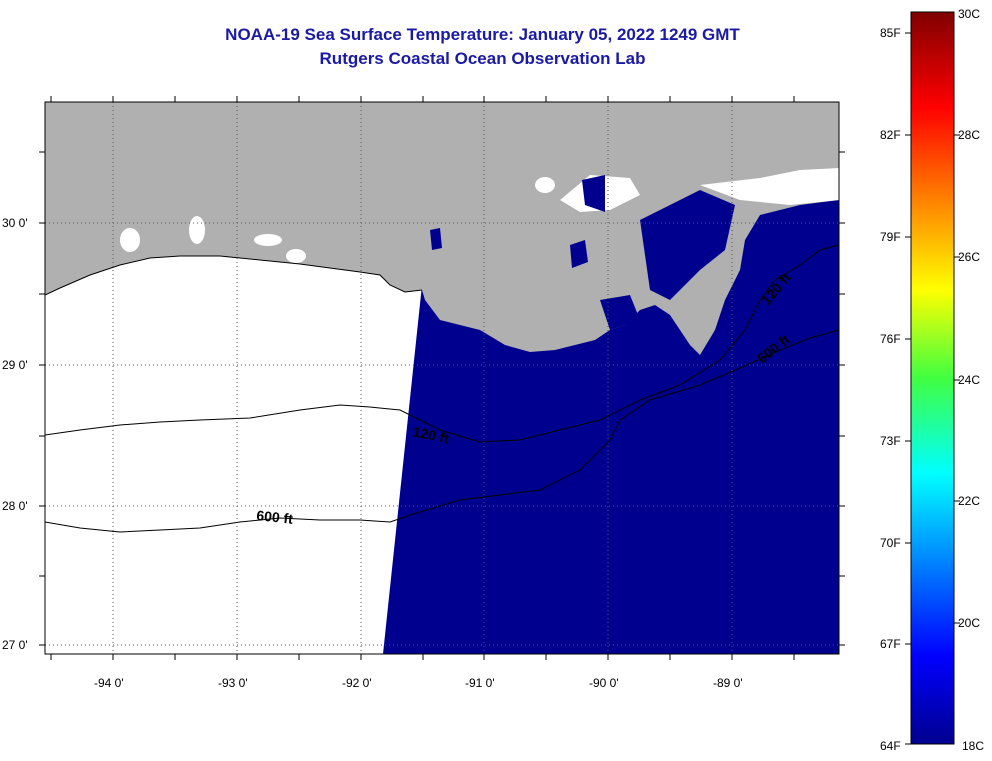 The height and width of the screenshot is (761, 992). Describe the element at coordinates (890, 339) in the screenshot. I see `colorbar-f-label: 76F` at that location.